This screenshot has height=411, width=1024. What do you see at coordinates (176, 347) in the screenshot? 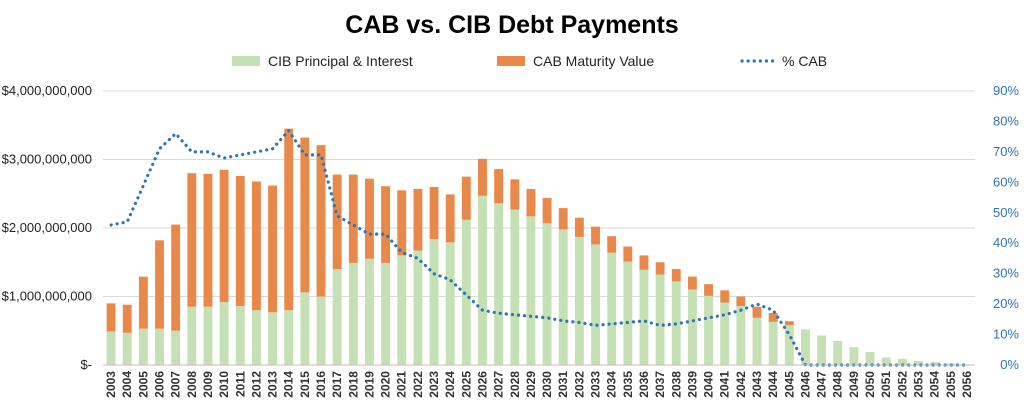
I see `bar-cib-2007` at bounding box center [176, 347].